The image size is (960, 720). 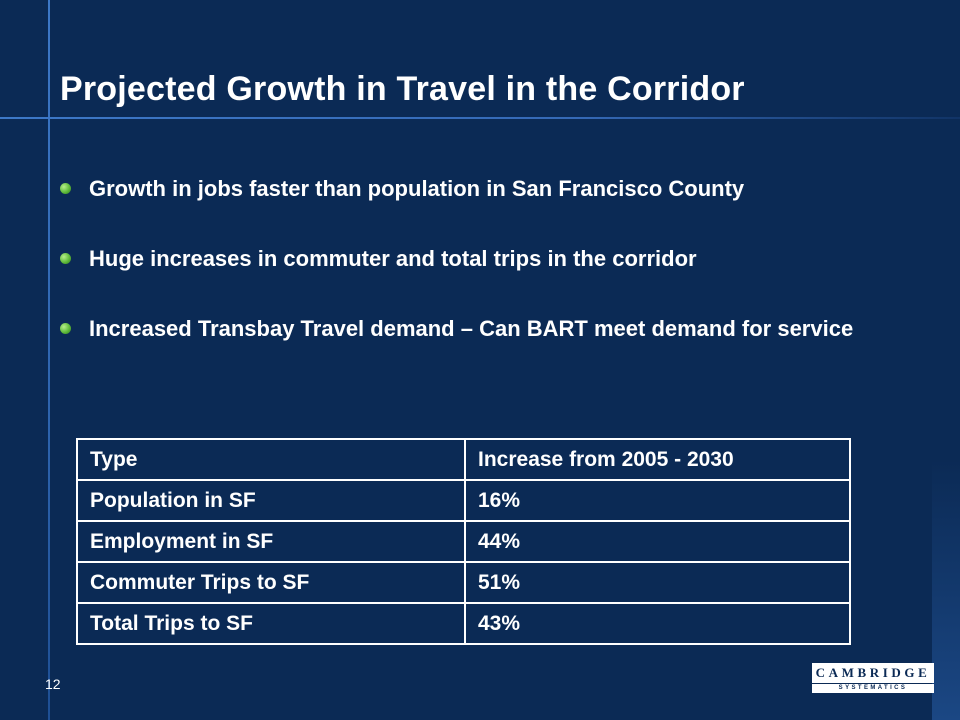 I want to click on page-number: 12, so click(x=53, y=684).